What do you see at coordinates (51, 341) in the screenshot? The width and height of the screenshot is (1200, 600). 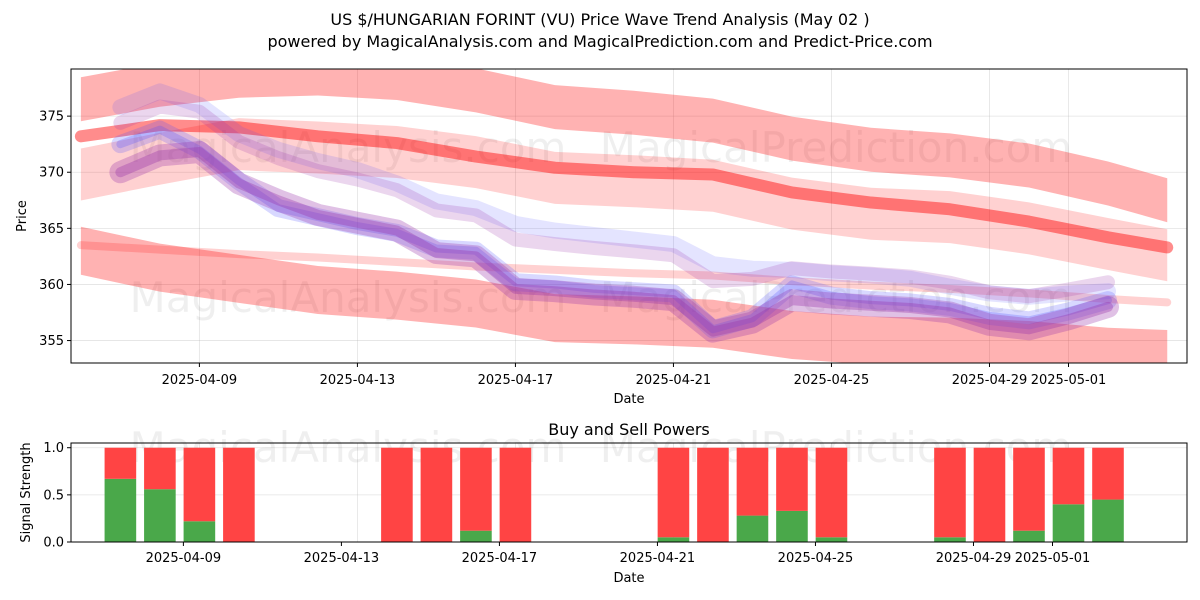 I see `y-tick-label: 355` at bounding box center [51, 341].